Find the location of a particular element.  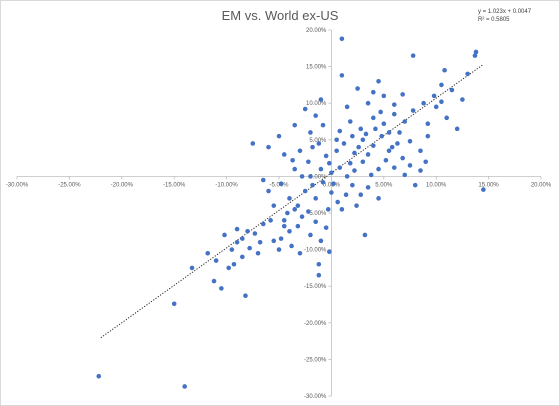

x-tick-label: -10.00% is located at coordinates (226, 185).